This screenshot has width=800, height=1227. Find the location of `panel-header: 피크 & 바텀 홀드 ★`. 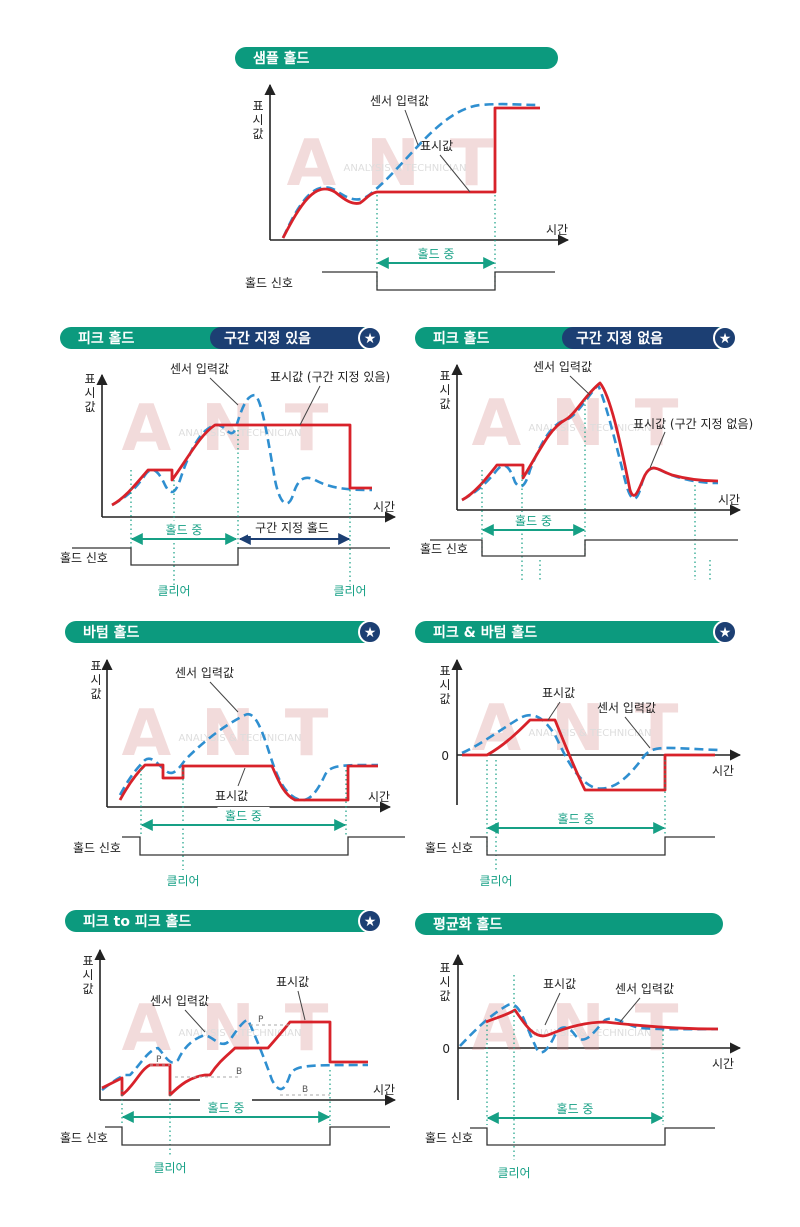

panel-header: 피크 & 바텀 홀드 ★ is located at coordinates (576, 632).